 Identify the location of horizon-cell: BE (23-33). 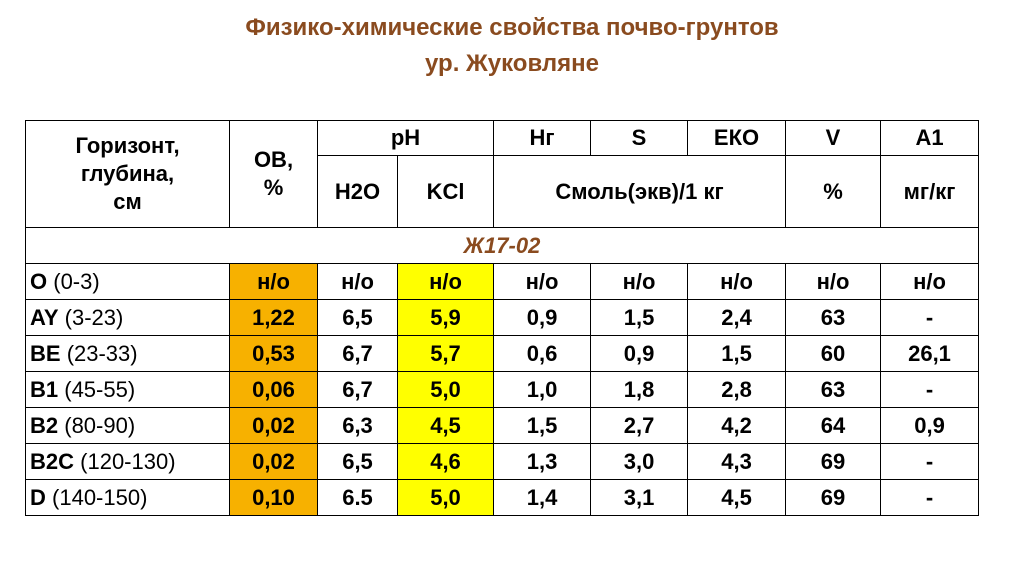
(127, 353).